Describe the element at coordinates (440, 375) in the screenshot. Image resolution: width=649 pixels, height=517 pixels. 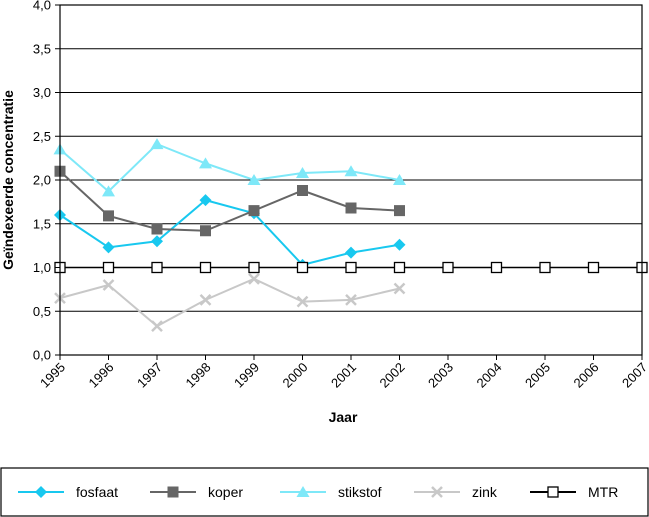
I see `x-tick-label: 2003` at that location.